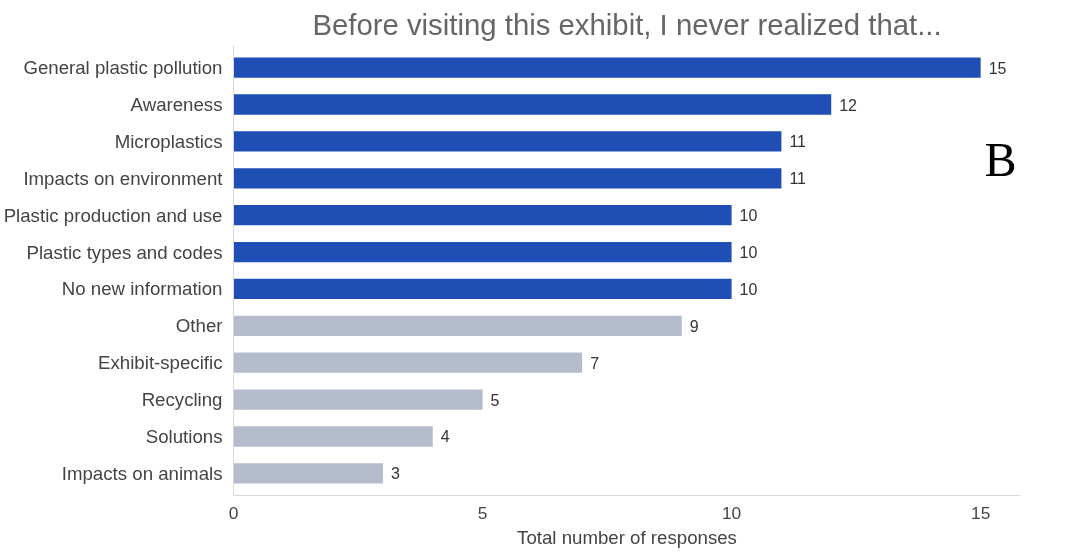  I want to click on y-tick-label: Plastic production and use, so click(113, 215).